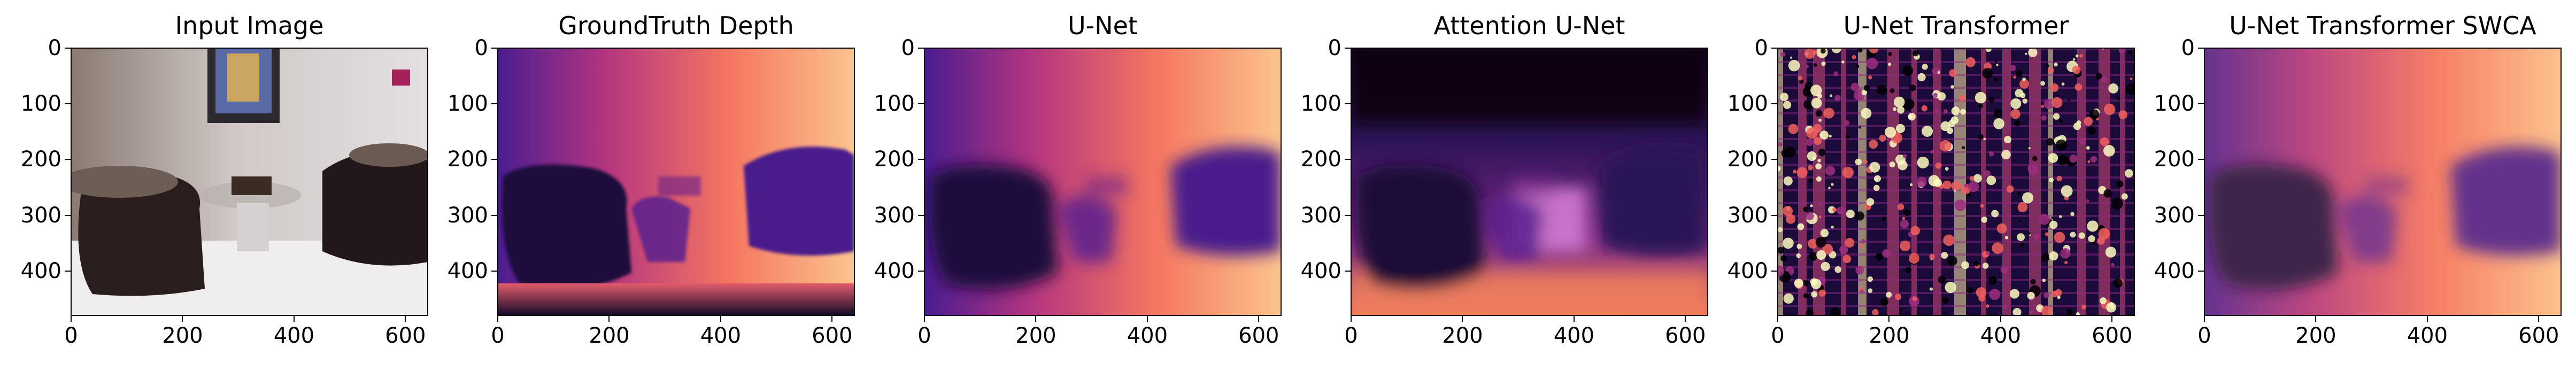  What do you see at coordinates (1529, 25) in the screenshot?
I see `panel-title: Attention U-Net` at bounding box center [1529, 25].